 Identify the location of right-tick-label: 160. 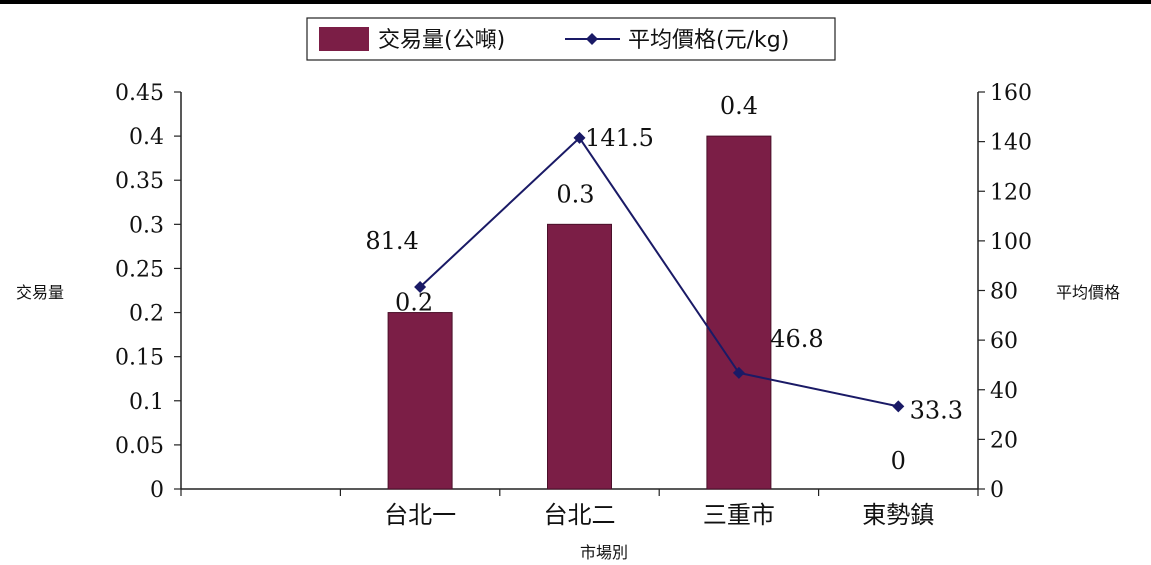
(1011, 93).